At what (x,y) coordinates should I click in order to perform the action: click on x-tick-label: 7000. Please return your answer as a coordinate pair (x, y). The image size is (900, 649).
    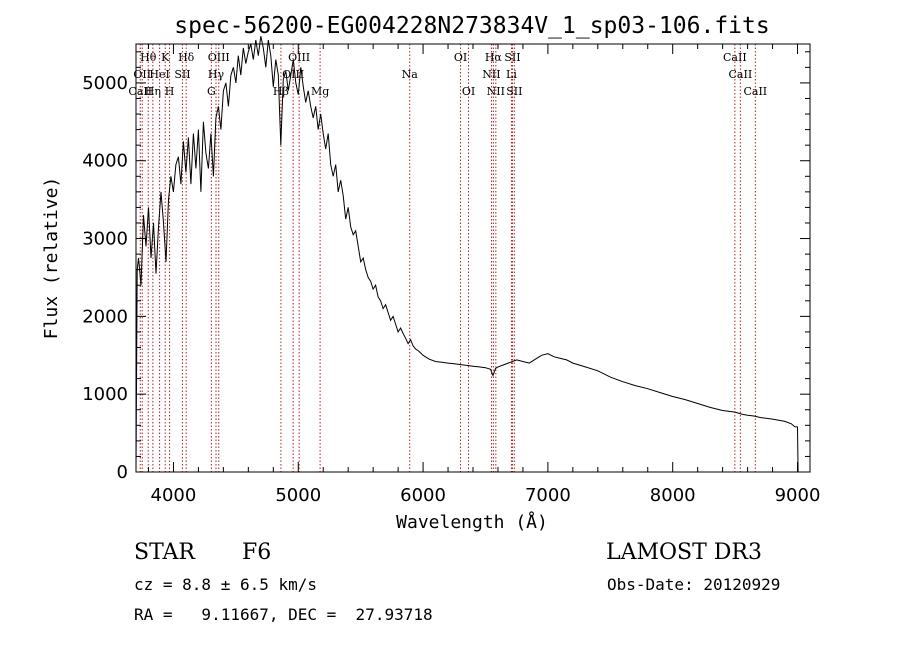
    Looking at the image, I should click on (548, 495).